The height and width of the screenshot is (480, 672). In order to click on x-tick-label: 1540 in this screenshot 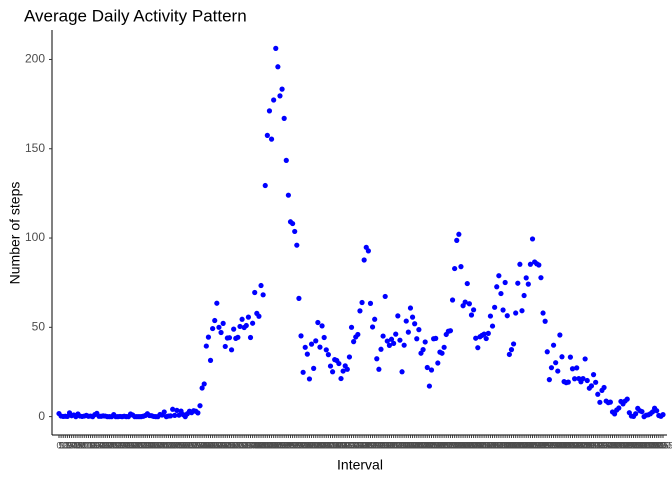, I will do `click(455, 445)`.